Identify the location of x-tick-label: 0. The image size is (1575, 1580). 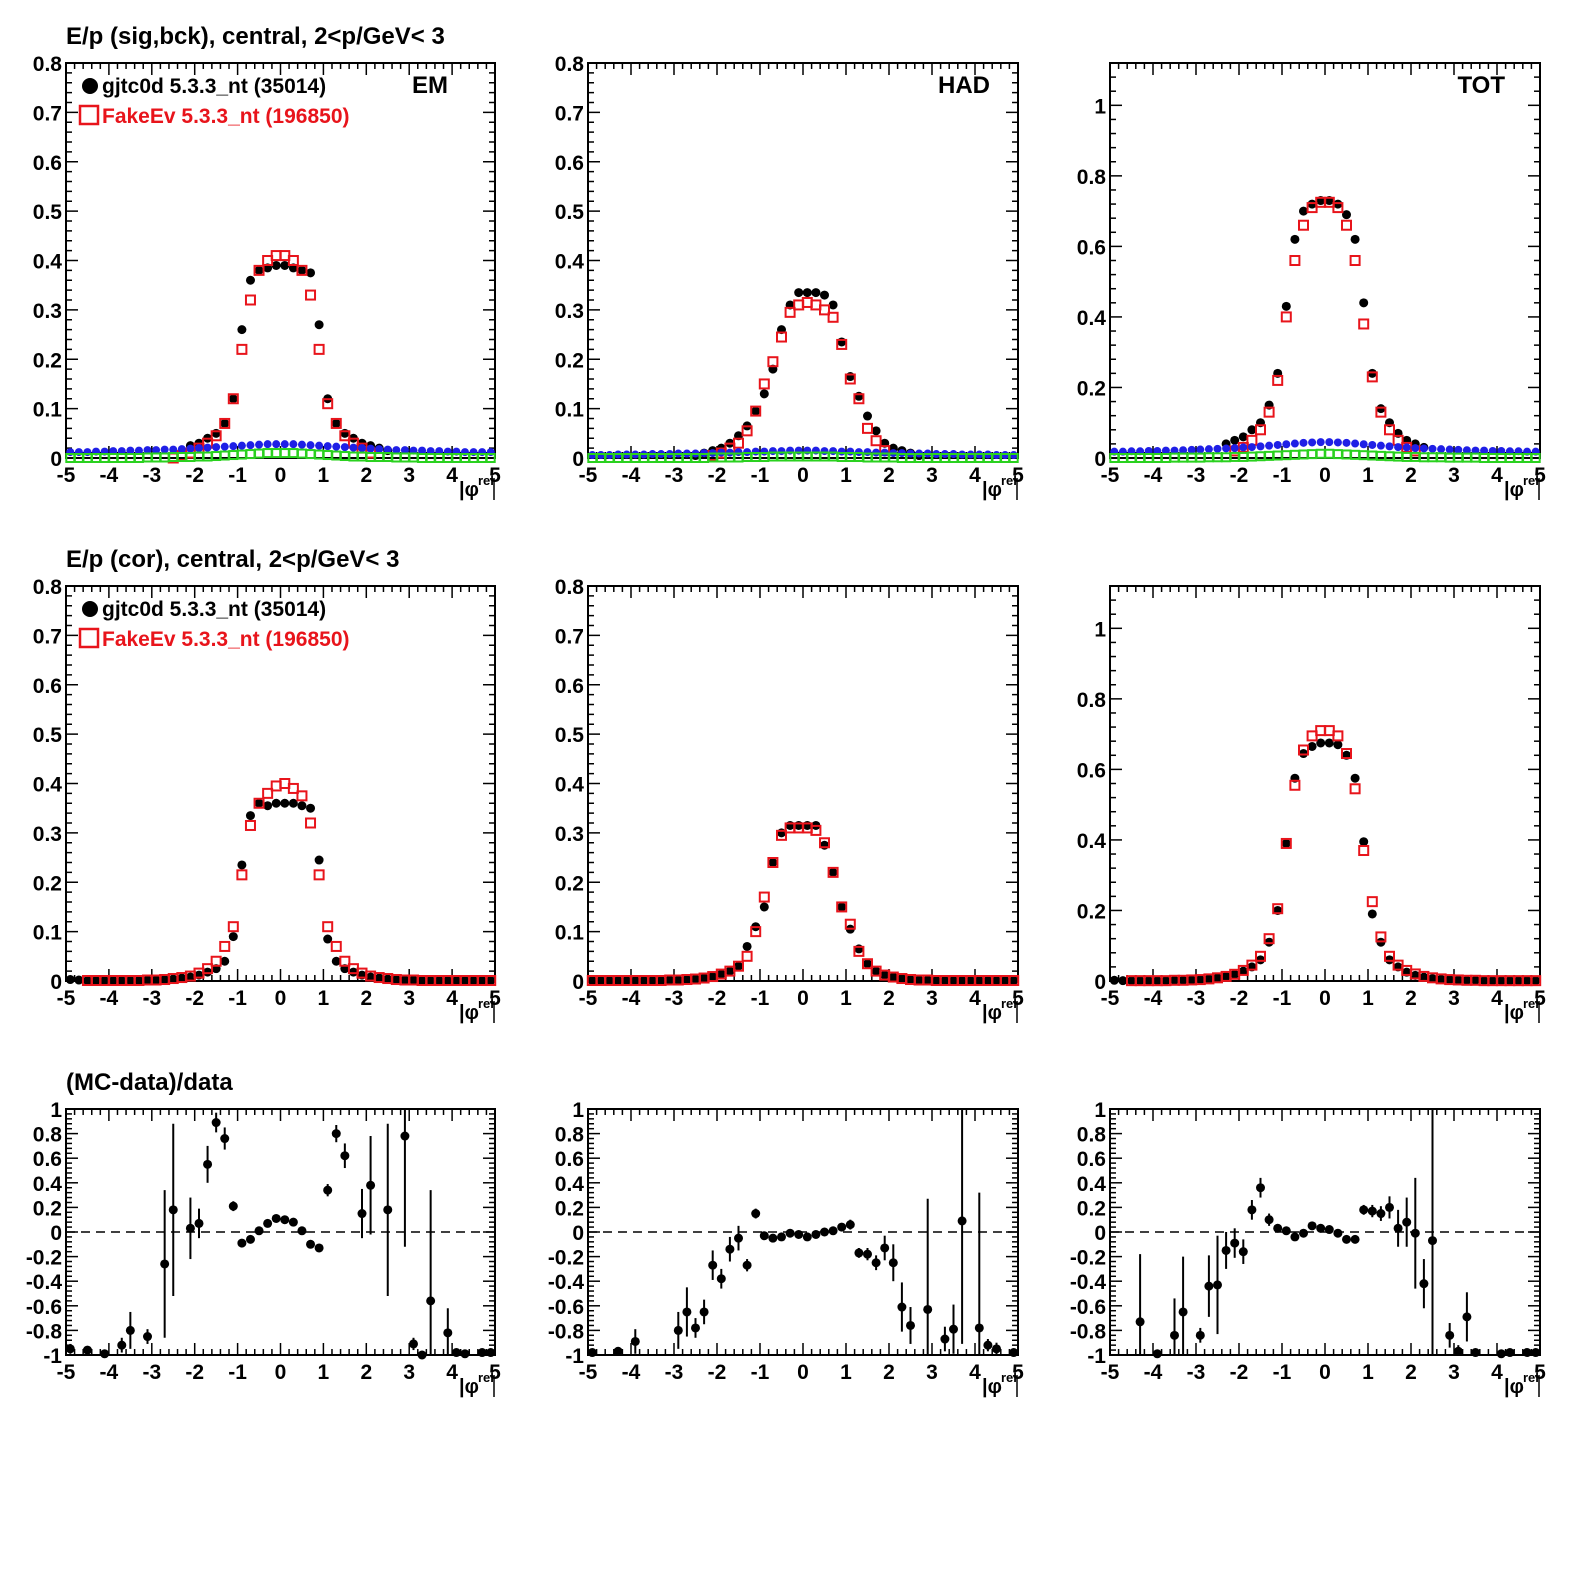
(281, 1372).